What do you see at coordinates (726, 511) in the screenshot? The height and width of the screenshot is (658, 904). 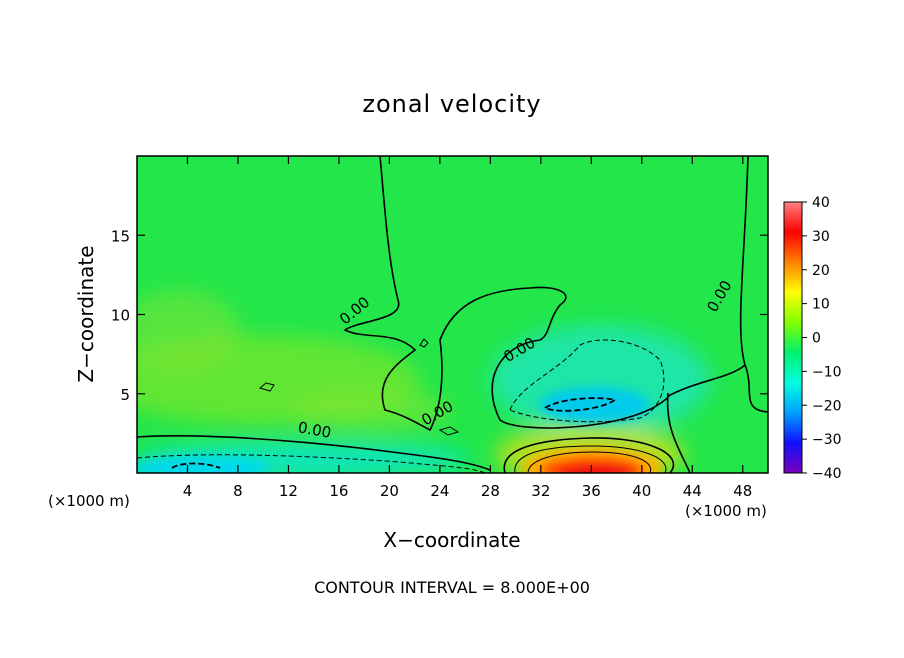 I see `x-axis-unit-right: (×1000 m)` at bounding box center [726, 511].